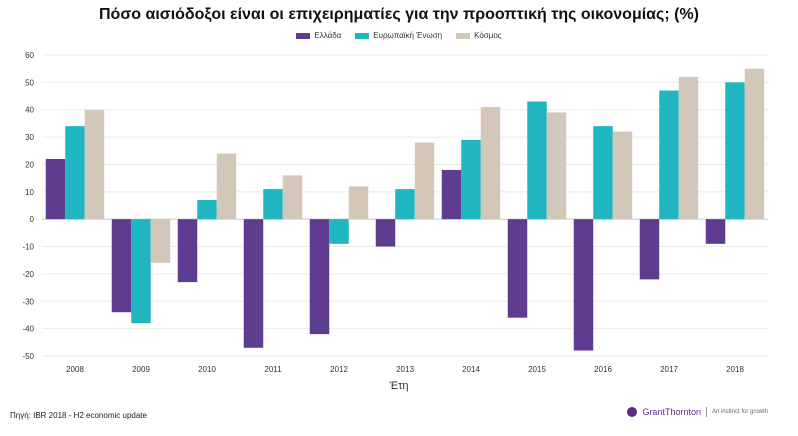 This screenshot has height=436, width=798. What do you see at coordinates (28, 301) in the screenshot?
I see `y-tick-label: -30` at bounding box center [28, 301].